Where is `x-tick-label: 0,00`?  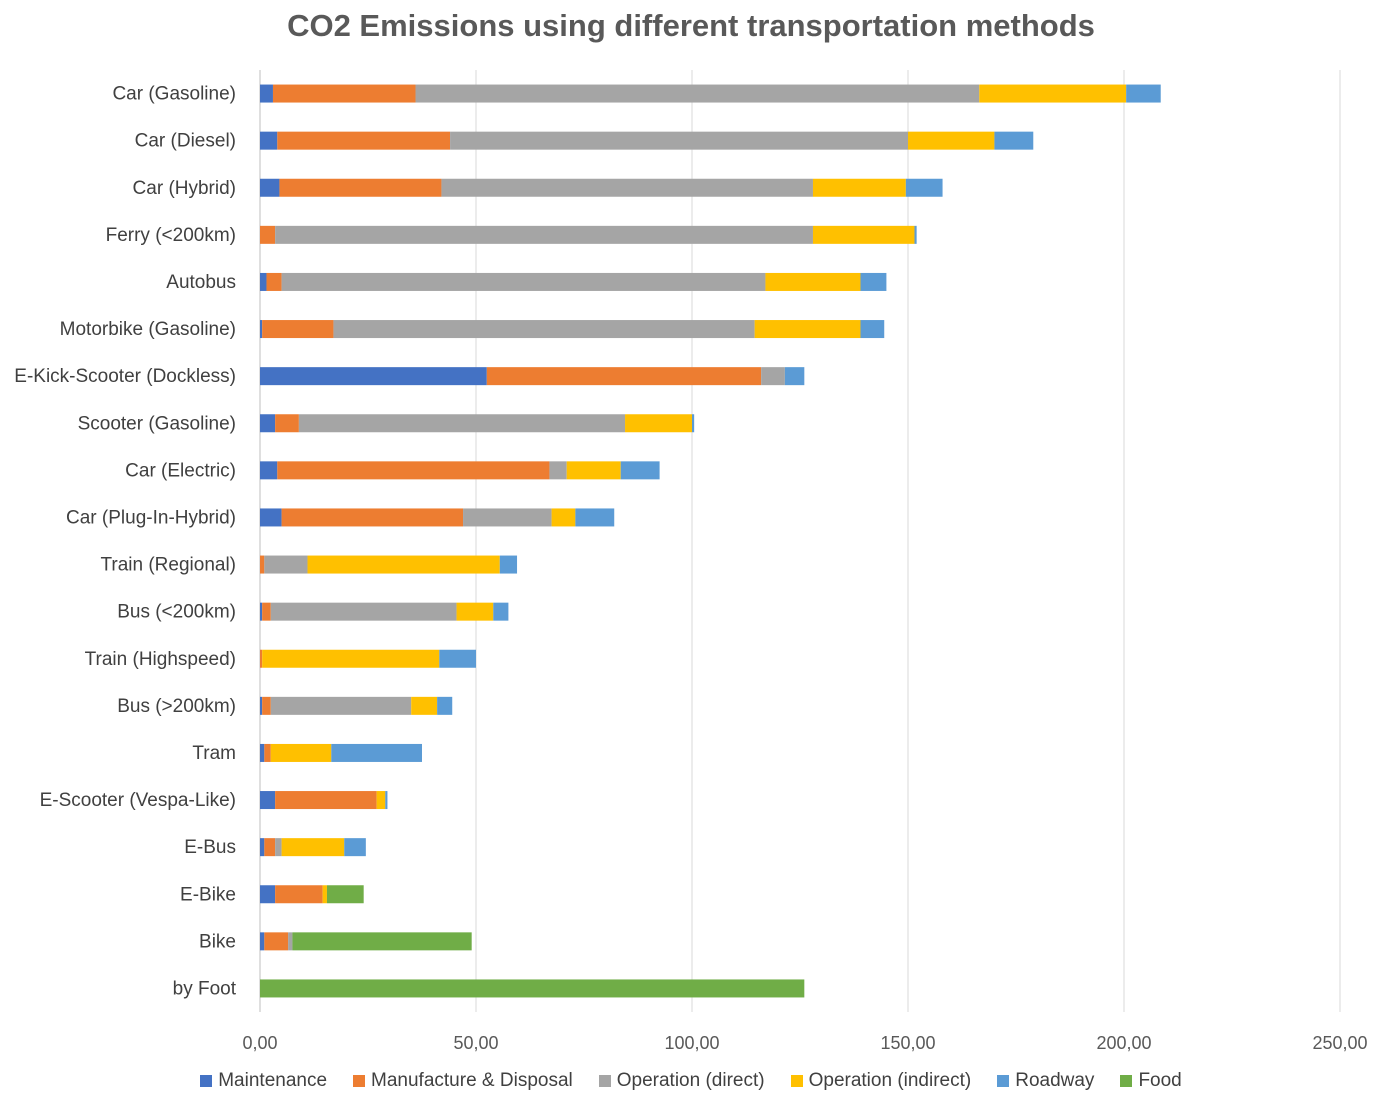 x-tick-label: 0,00 is located at coordinates (259, 1043).